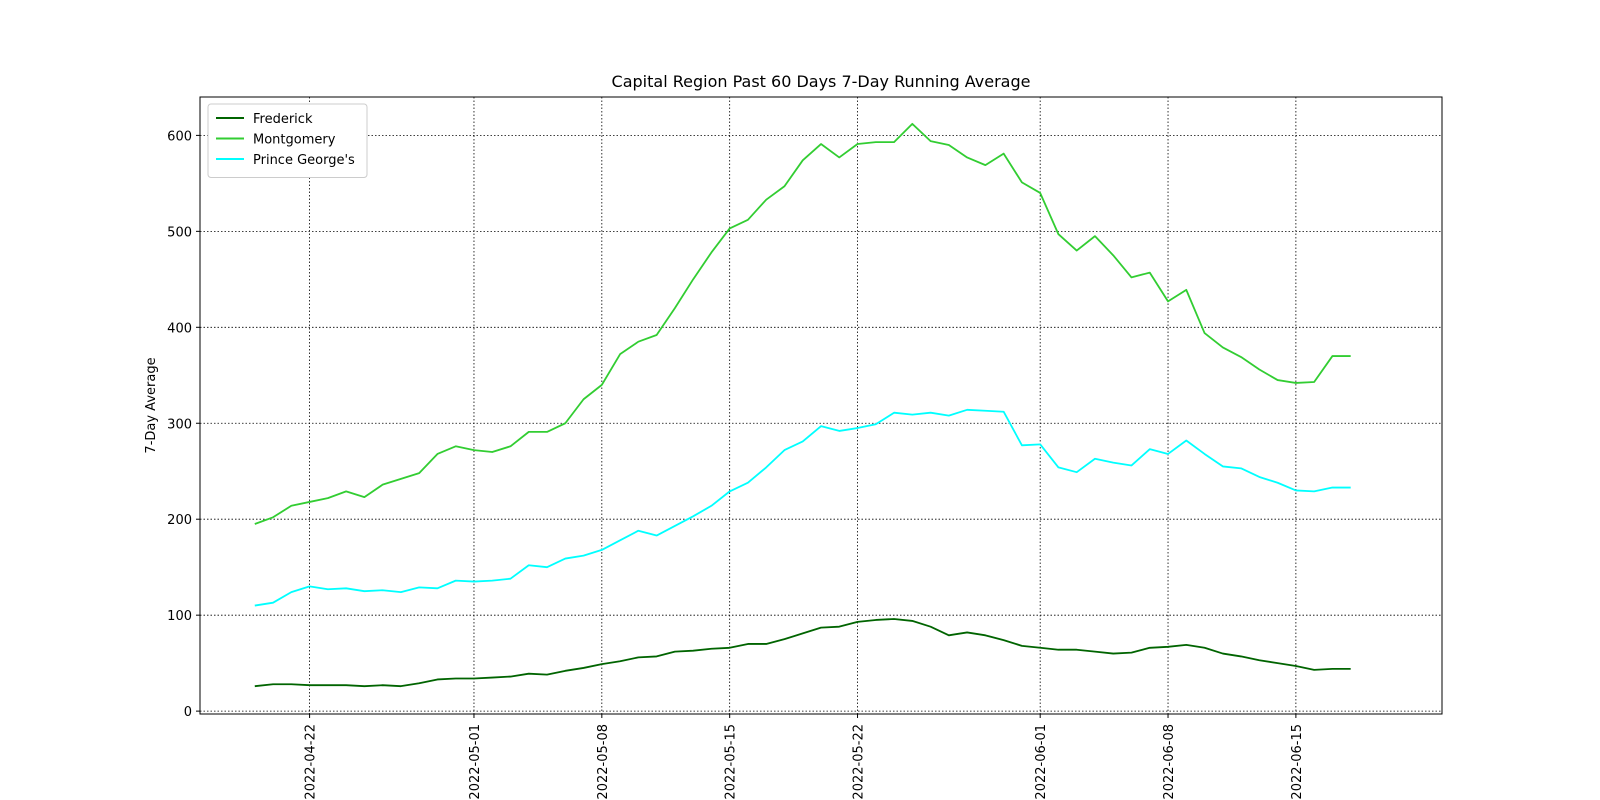 Image resolution: width=1600 pixels, height=800 pixels. Describe the element at coordinates (151, 405) in the screenshot. I see `y-axis-label: 7-Day Average` at that location.